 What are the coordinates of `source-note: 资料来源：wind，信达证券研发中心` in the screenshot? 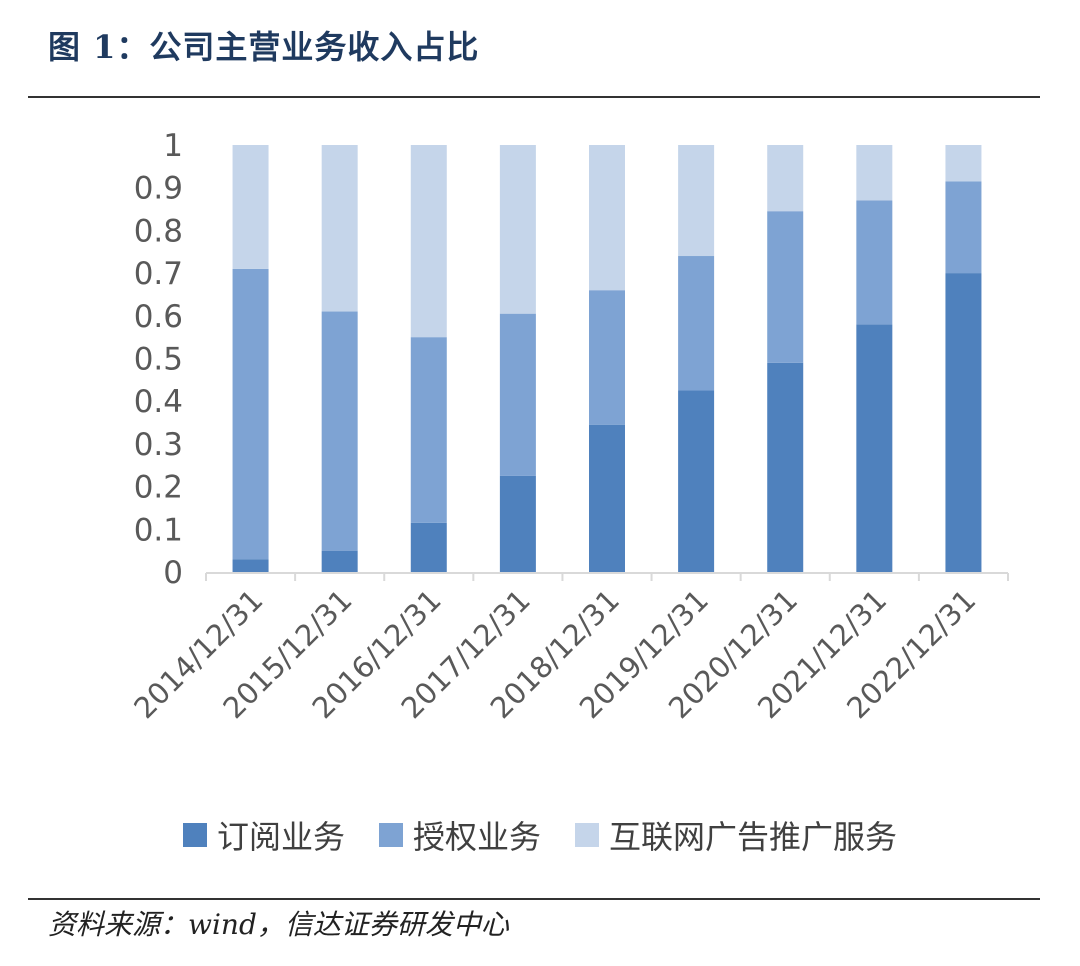 It's located at (278, 924).